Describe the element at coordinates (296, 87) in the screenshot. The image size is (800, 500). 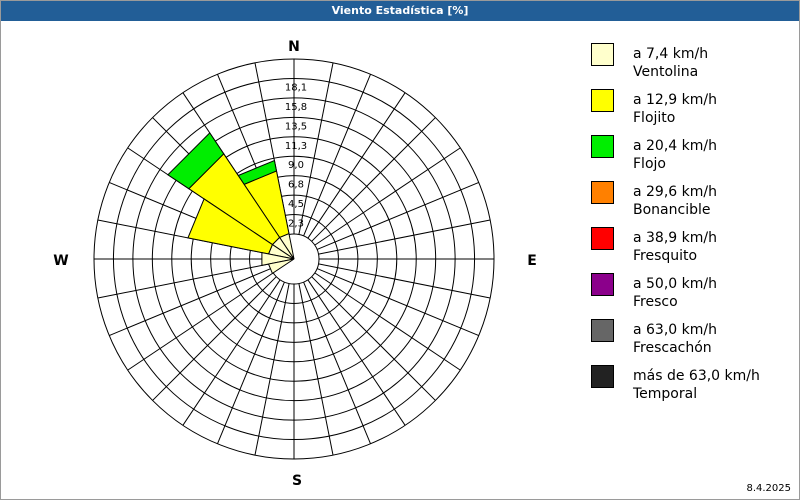
I see `radial-tick-label: 18,1` at that location.